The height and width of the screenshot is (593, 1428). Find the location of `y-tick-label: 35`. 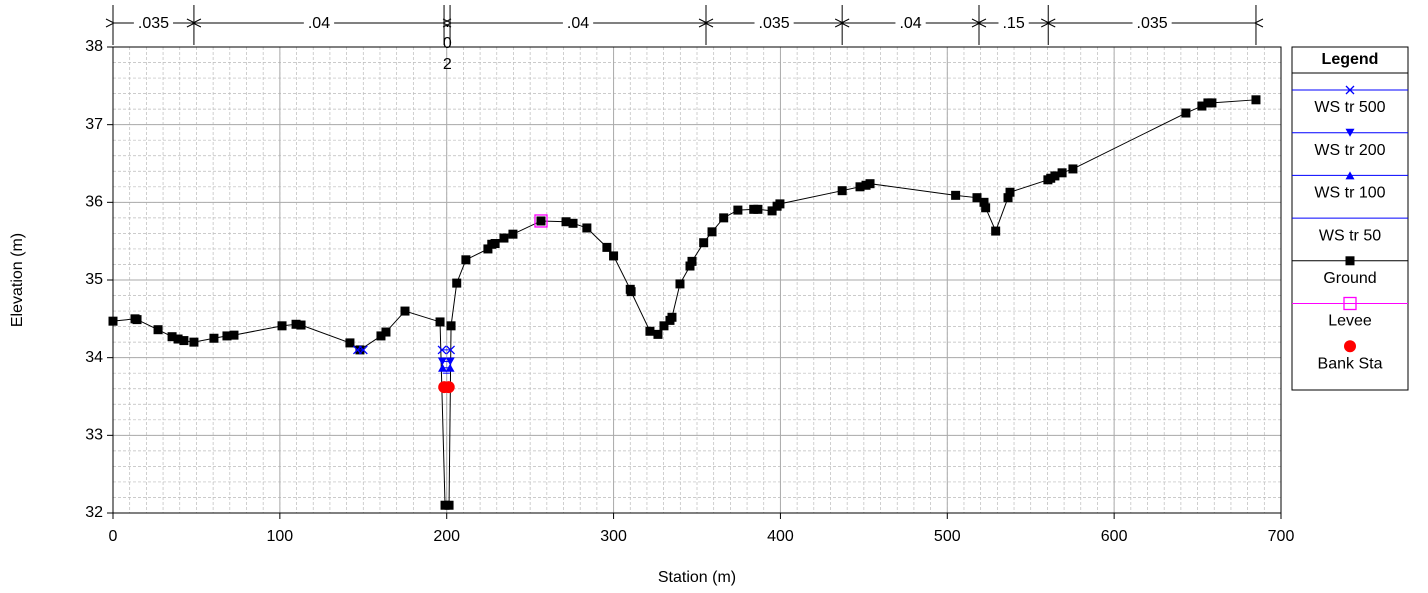

y-tick-label: 35 is located at coordinates (94, 279).